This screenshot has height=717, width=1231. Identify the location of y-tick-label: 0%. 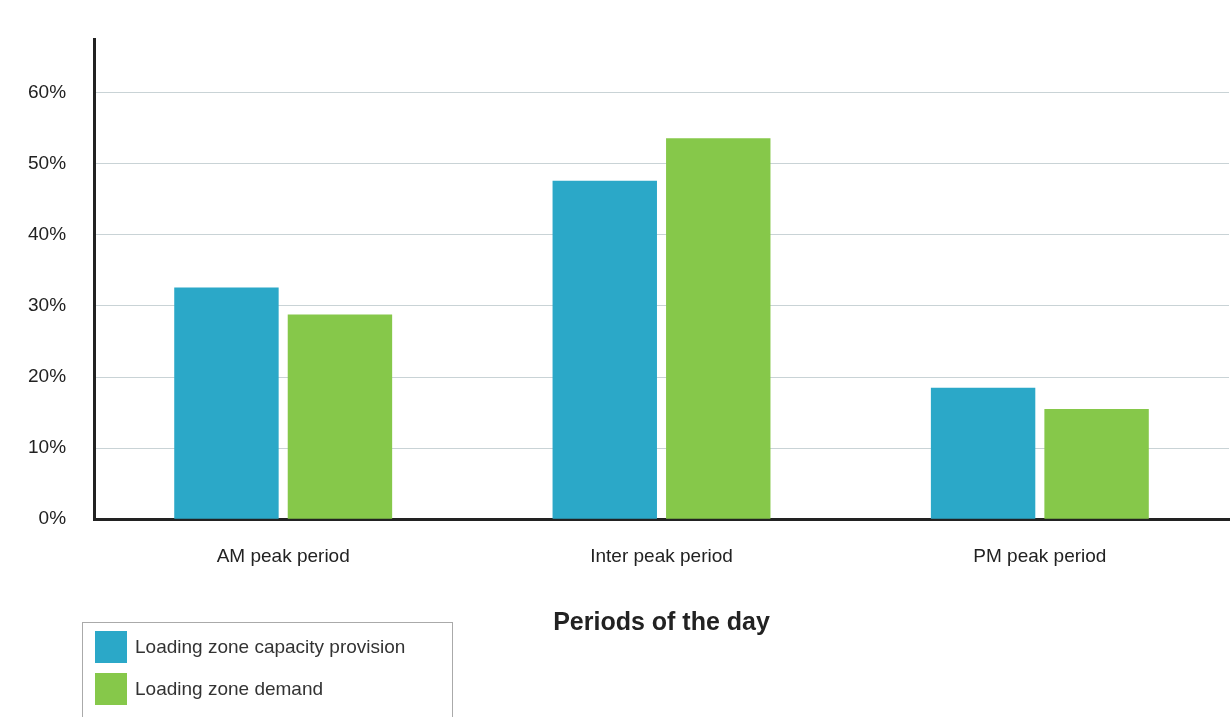
(52, 518).